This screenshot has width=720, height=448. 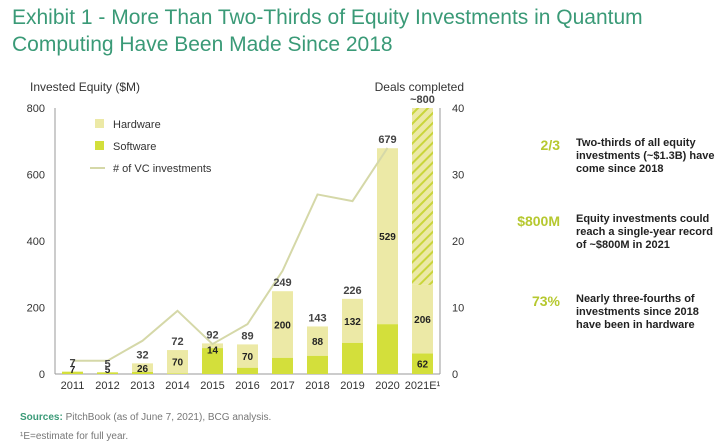 What do you see at coordinates (352, 291) in the screenshot?
I see `bar-total-label: 226` at bounding box center [352, 291].